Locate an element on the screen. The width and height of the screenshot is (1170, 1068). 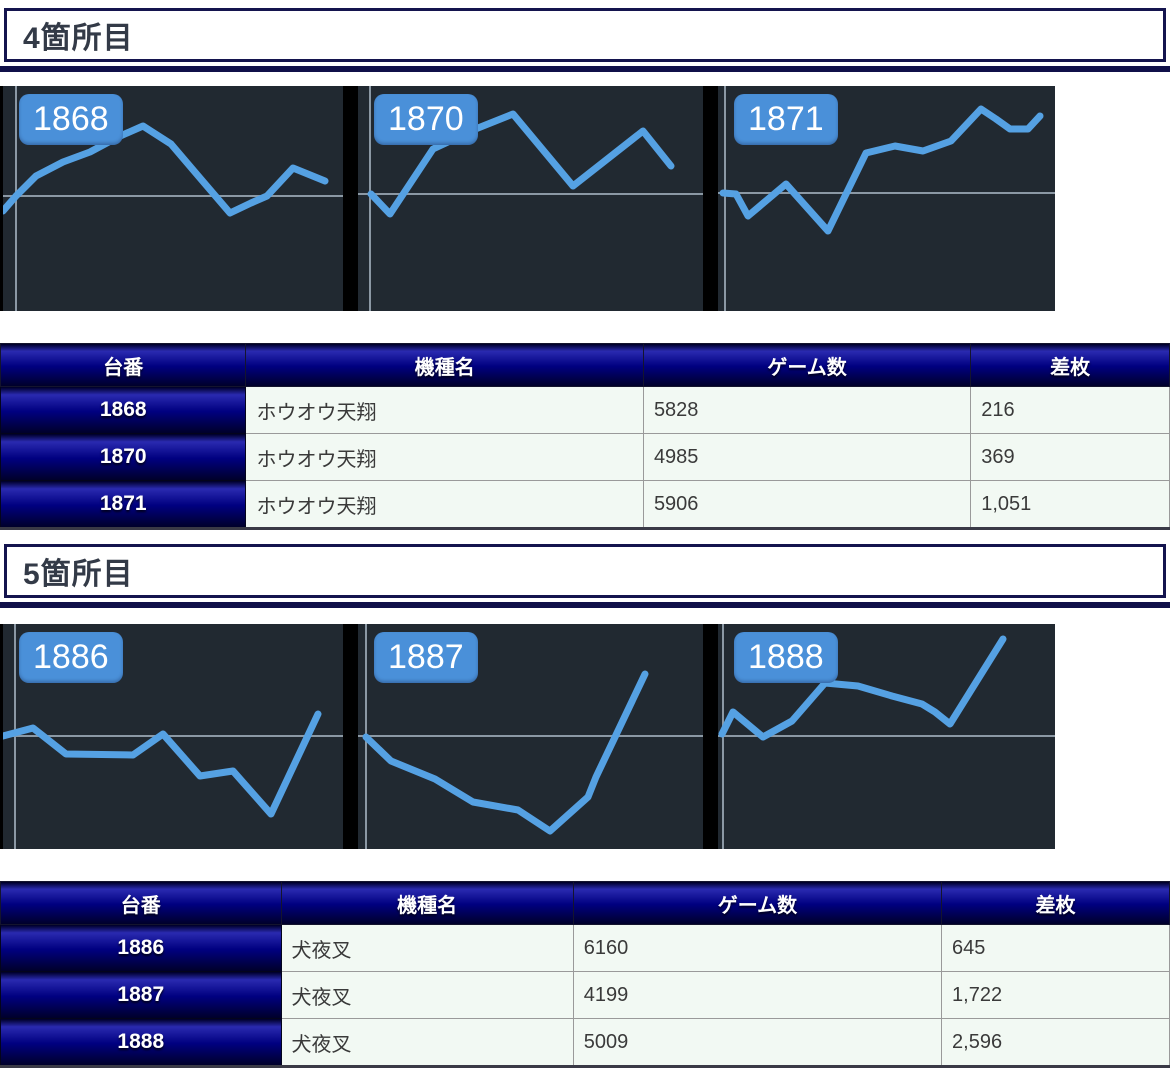
slump-graph-panel: 1868 is located at coordinates (173, 198).